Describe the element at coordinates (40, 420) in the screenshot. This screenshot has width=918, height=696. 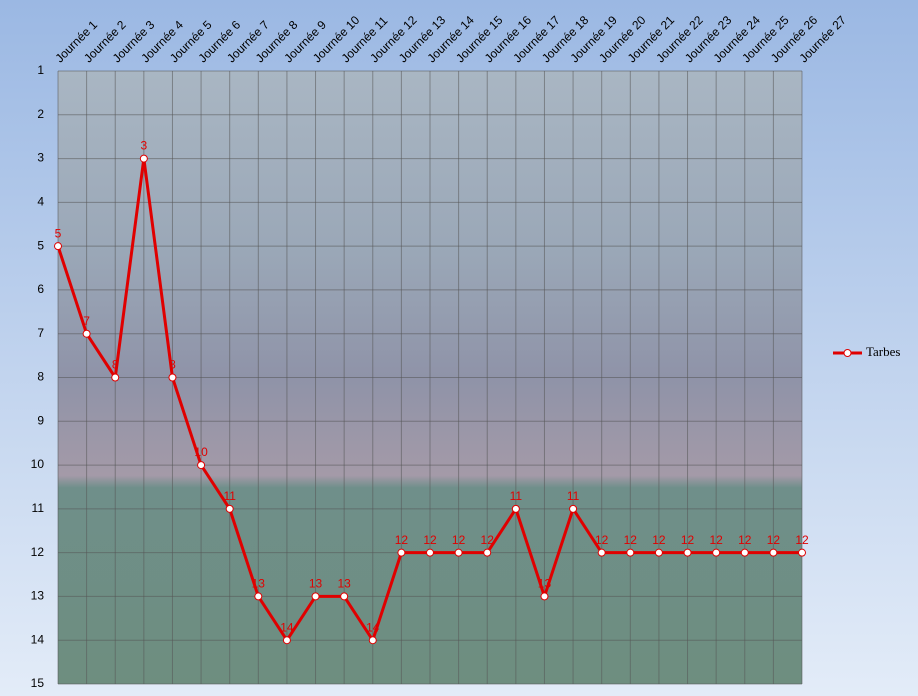
I see `y-tick-label: 9` at that location.